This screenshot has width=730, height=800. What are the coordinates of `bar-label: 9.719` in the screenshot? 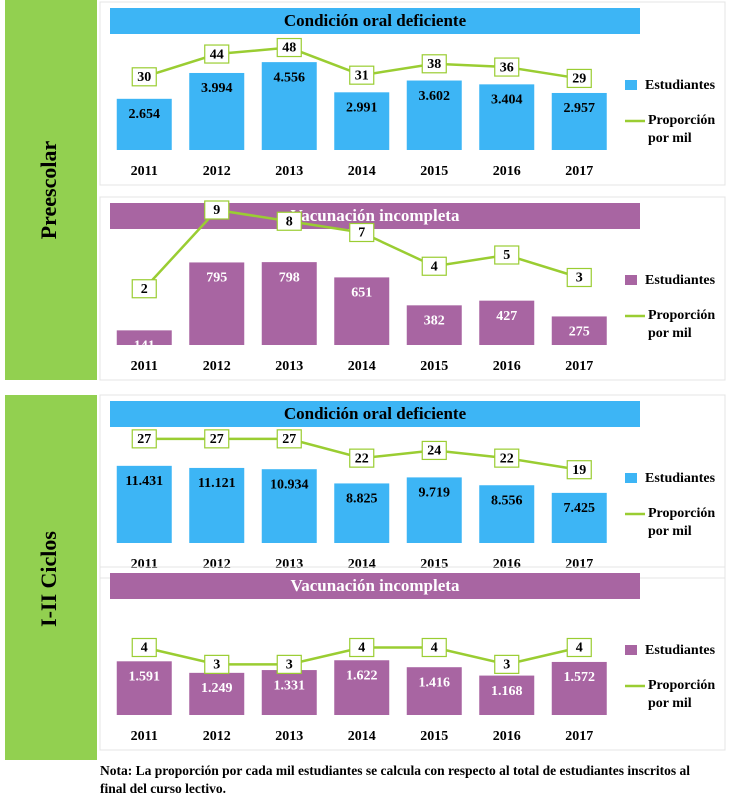 It's located at (435, 493).